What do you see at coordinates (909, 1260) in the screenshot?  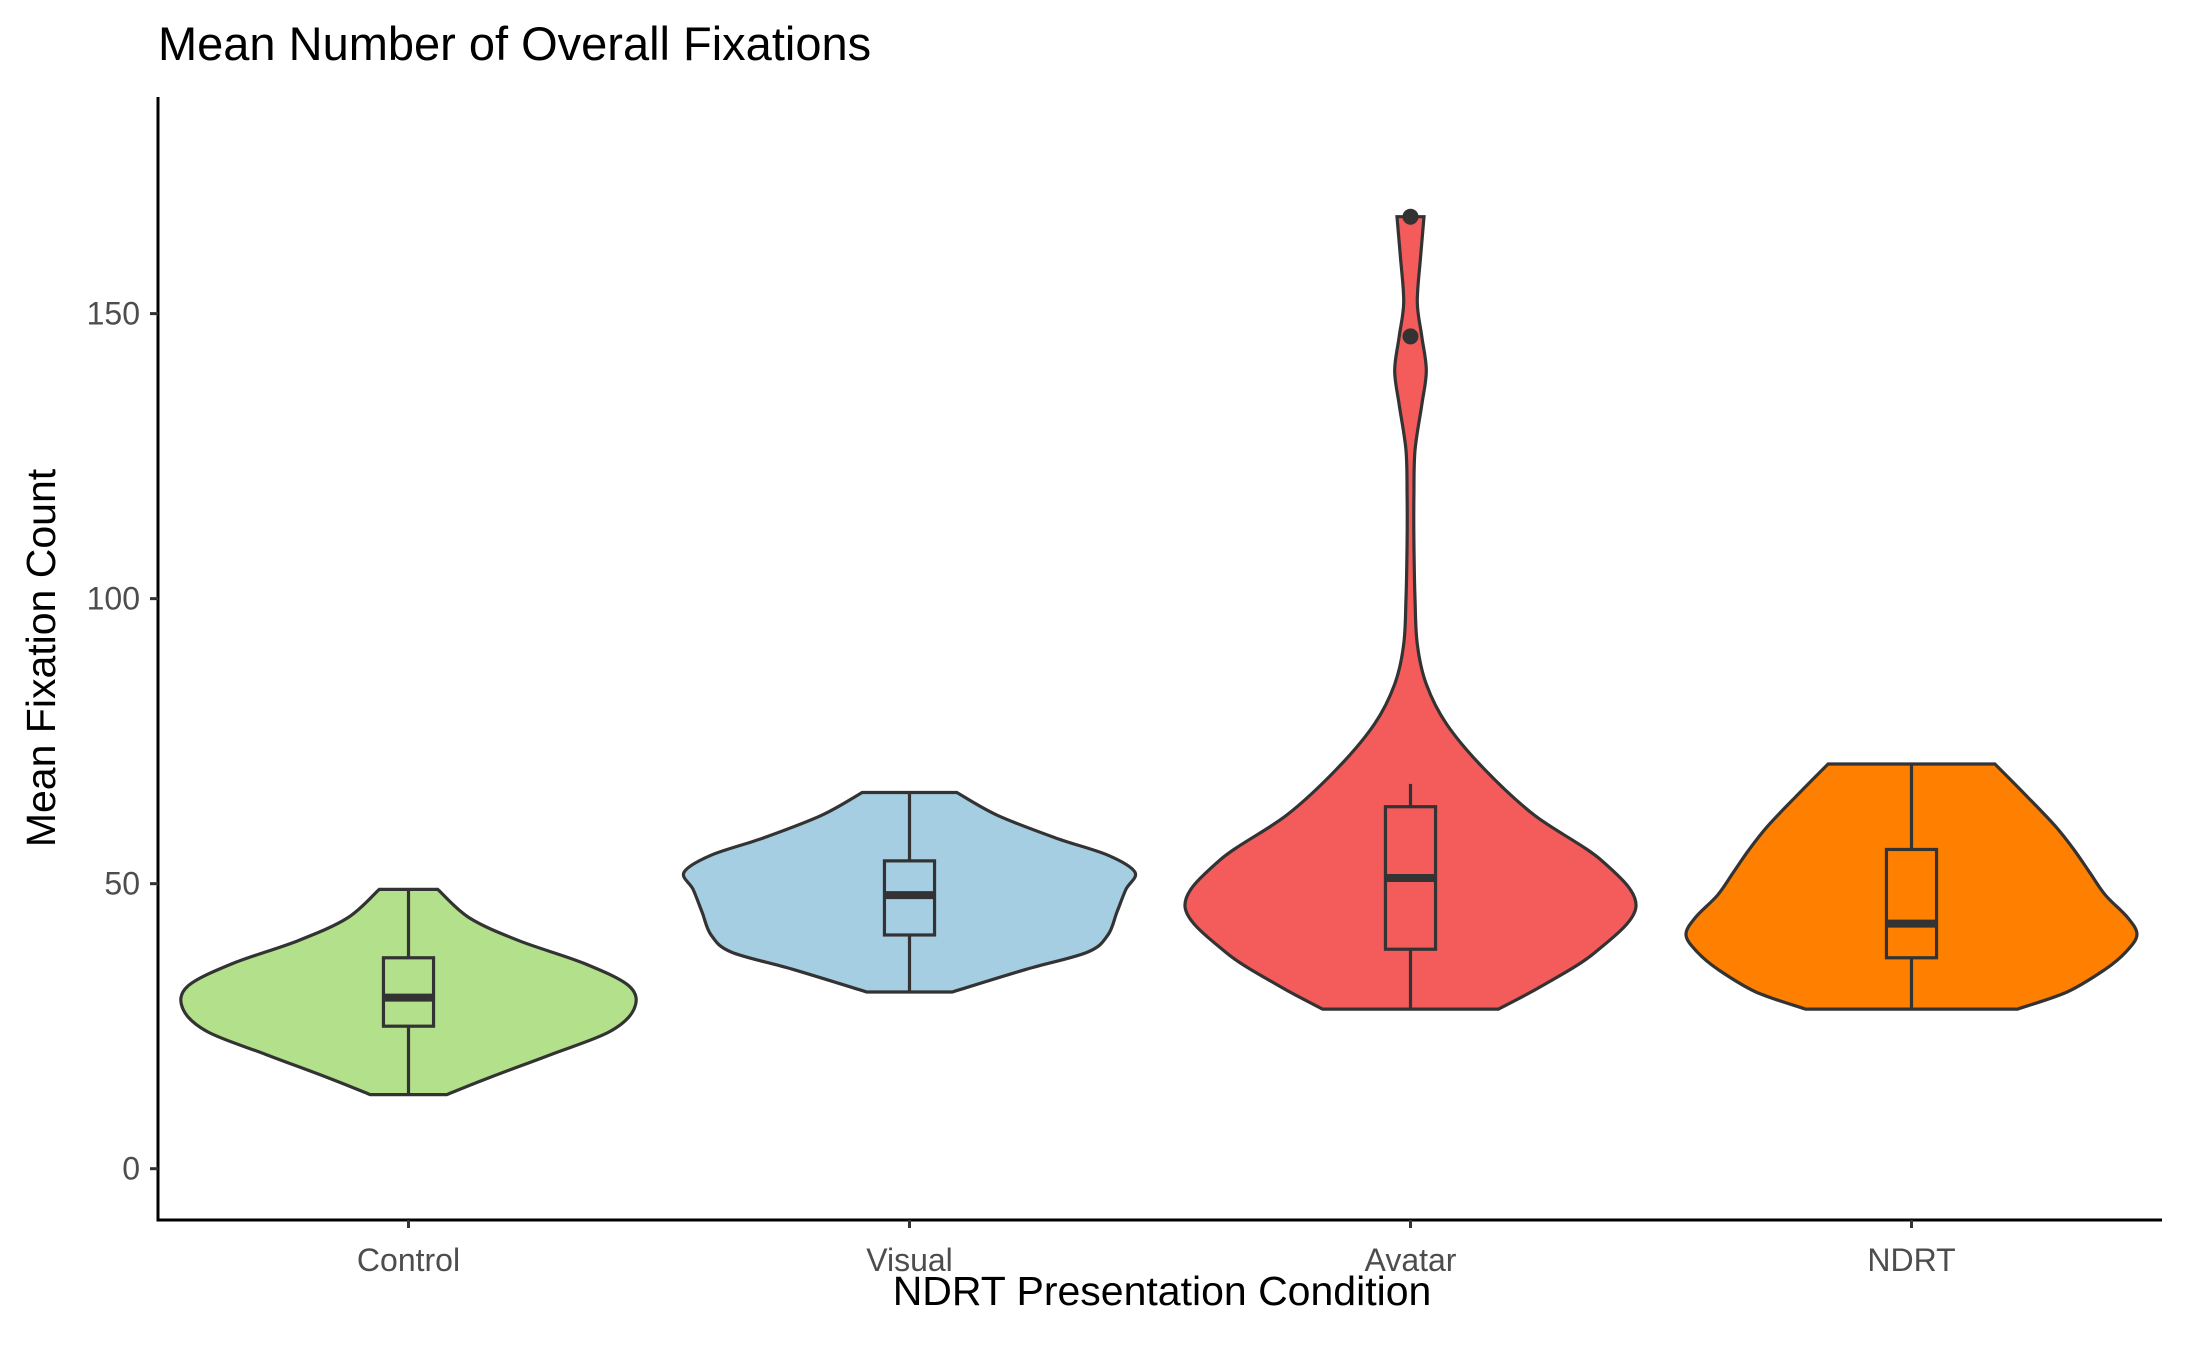 I see `x-tick-label: Visual` at bounding box center [909, 1260].